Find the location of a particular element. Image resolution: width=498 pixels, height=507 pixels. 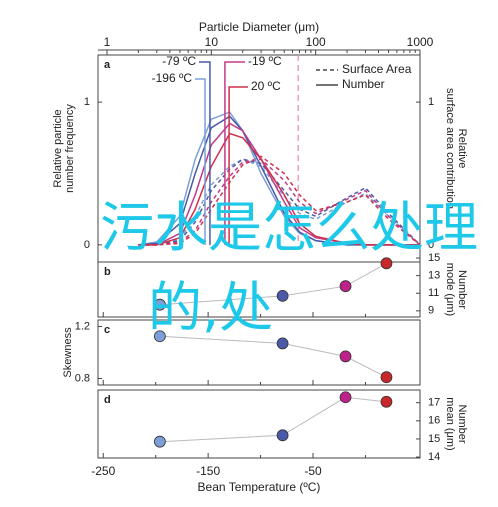

x-tick-label: 100 is located at coordinates (316, 42).